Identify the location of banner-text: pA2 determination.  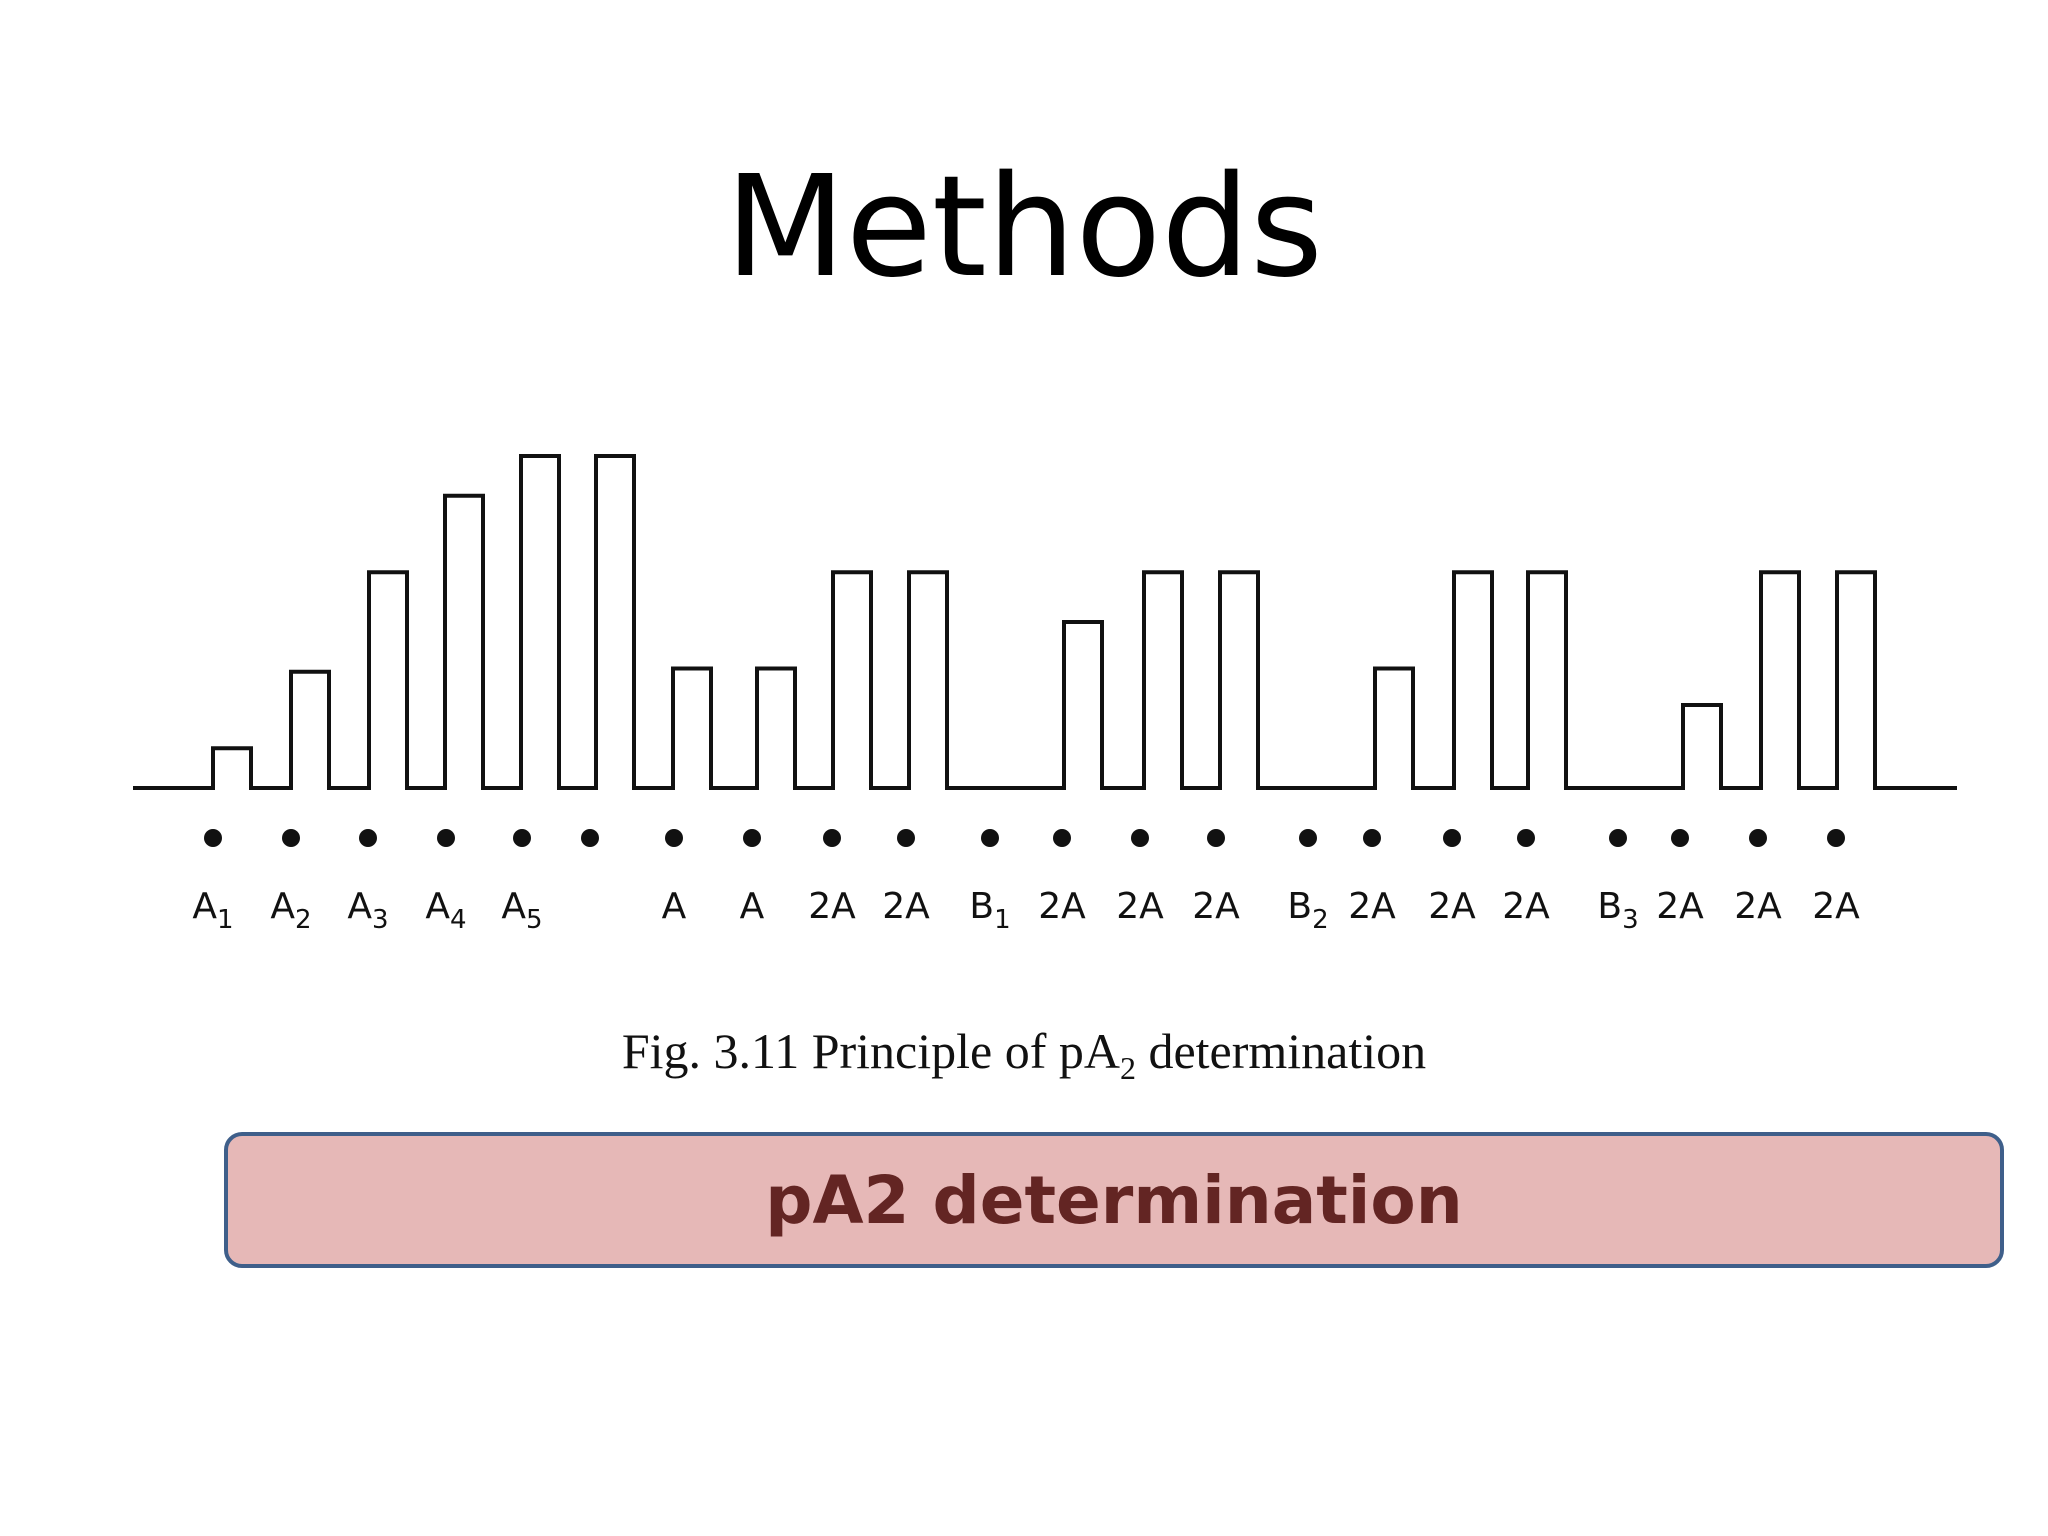
(1114, 1200).